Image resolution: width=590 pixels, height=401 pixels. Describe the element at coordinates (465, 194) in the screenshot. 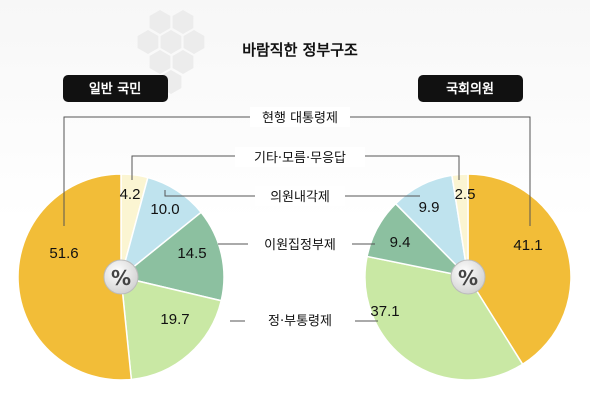

I see `value-label-right-other: 2.5` at that location.